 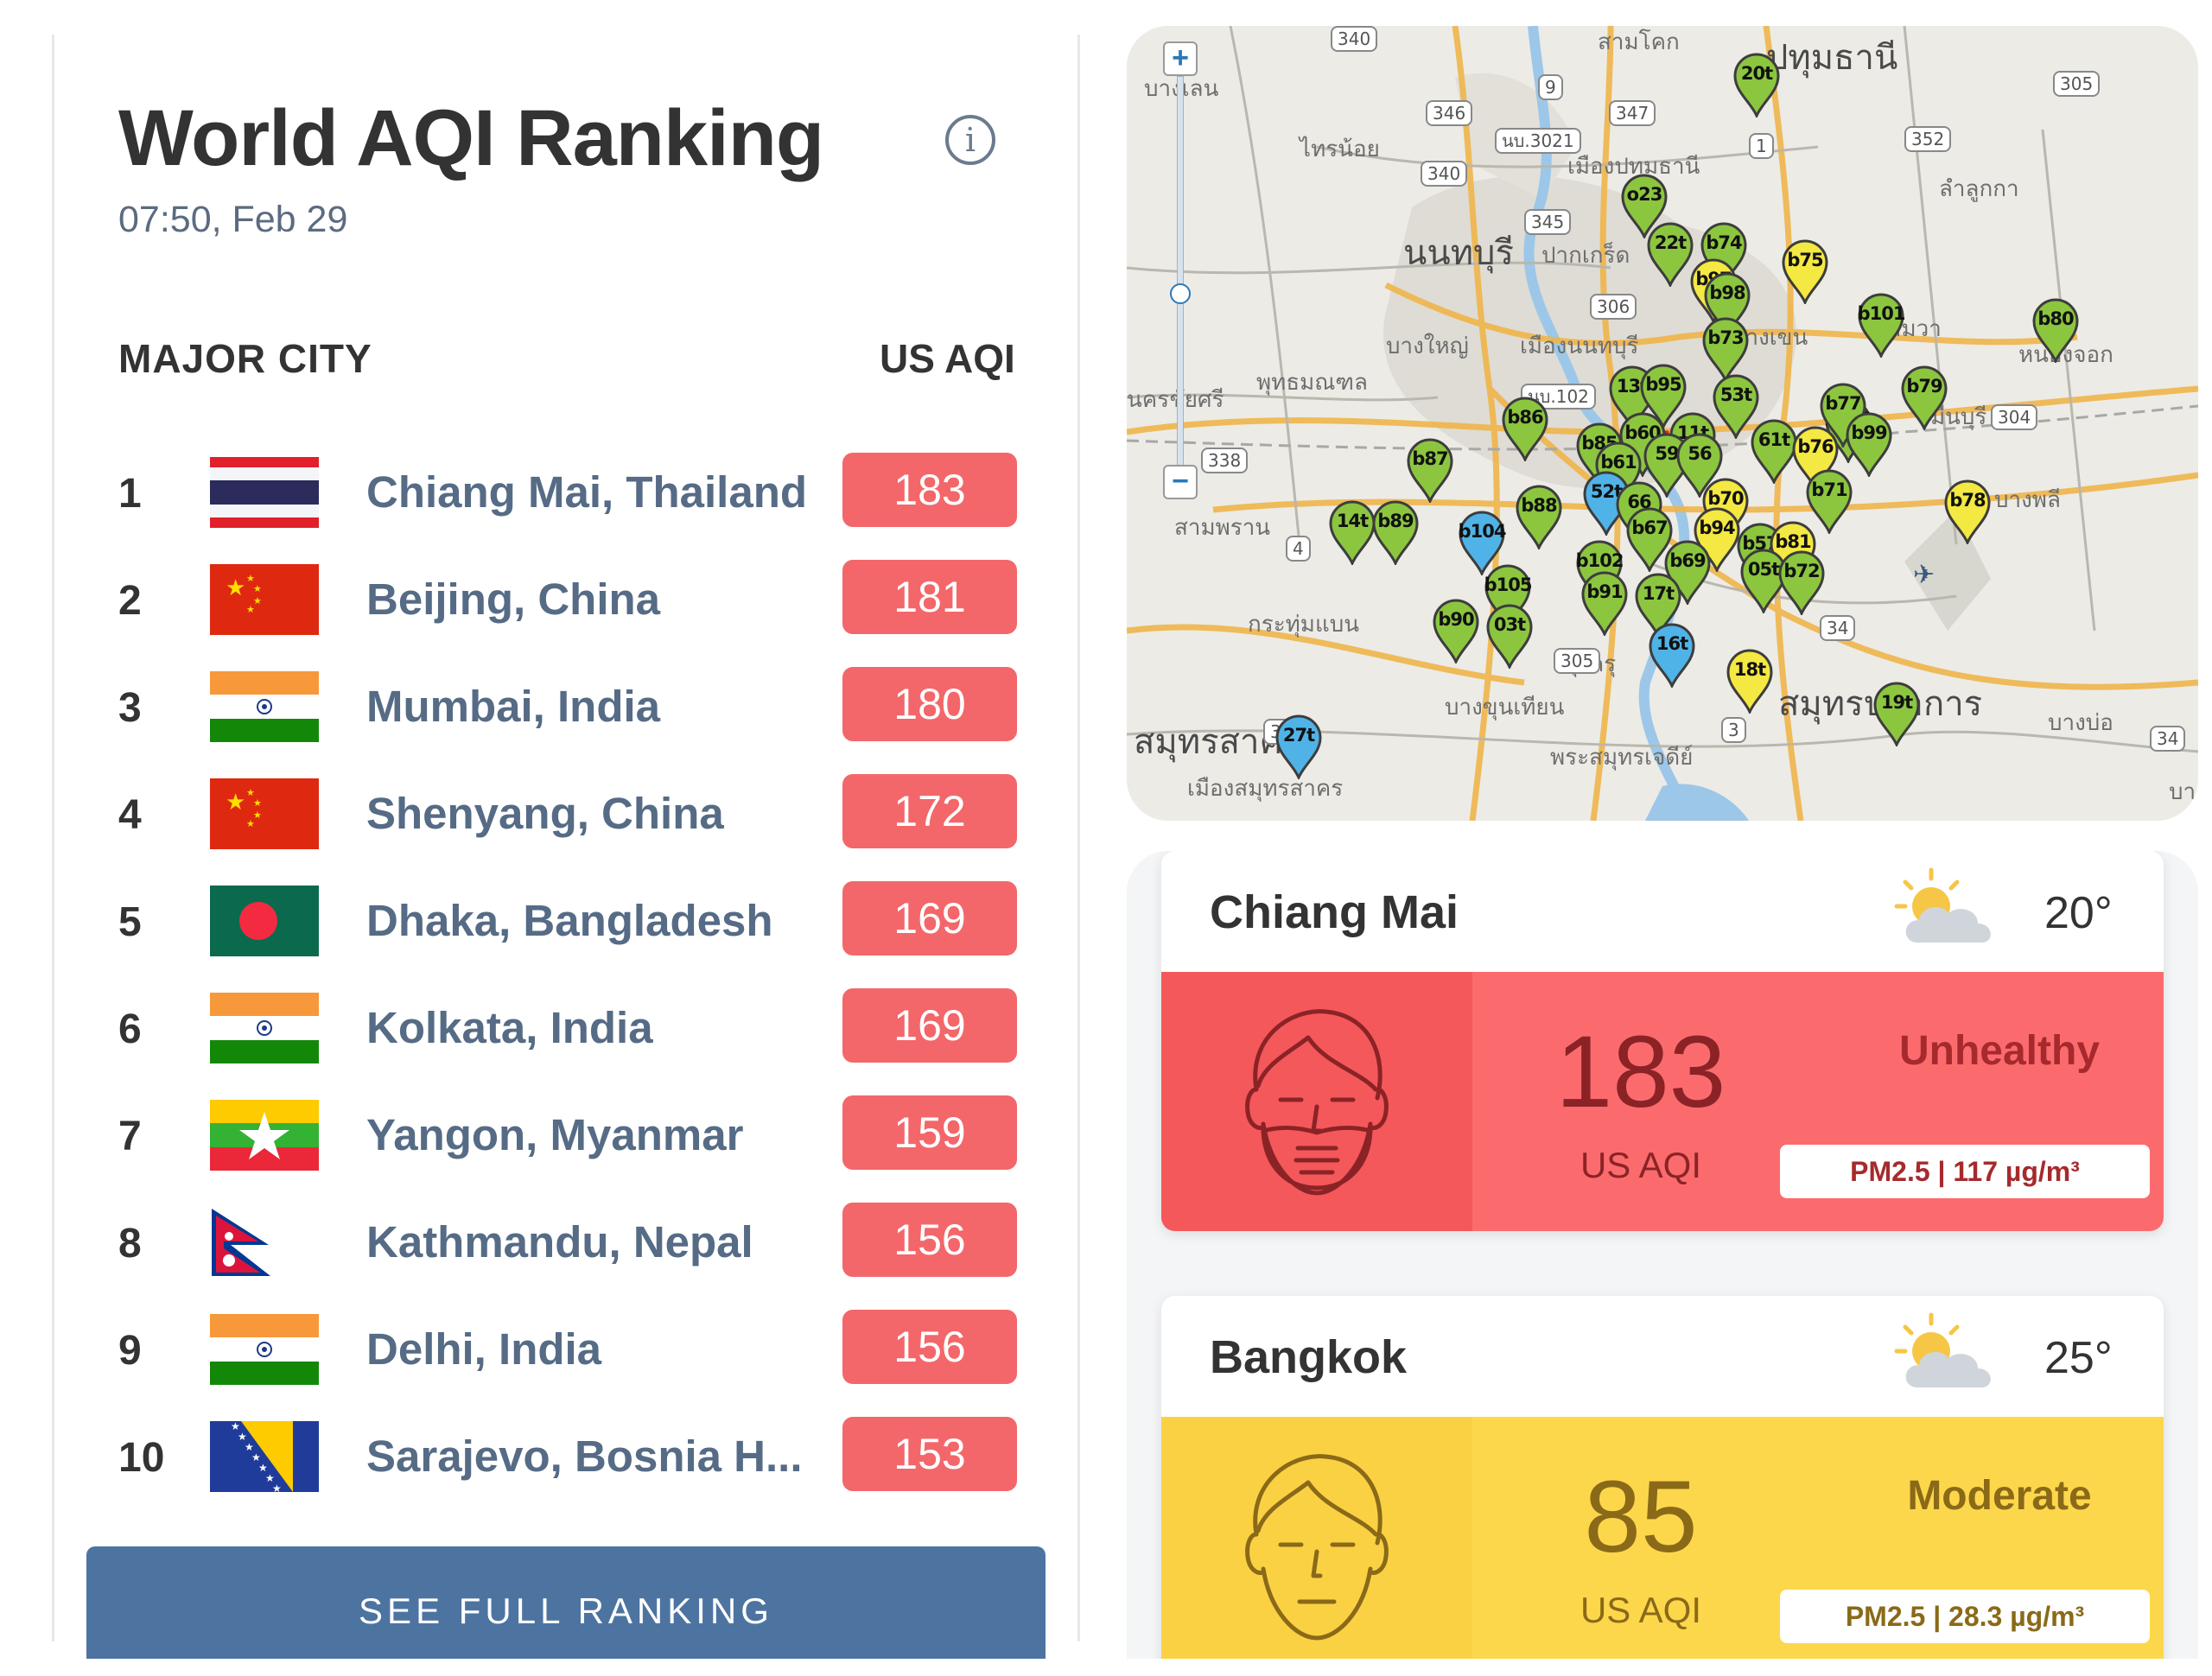 What do you see at coordinates (1805, 271) in the screenshot?
I see `aqi-station-marker: b75` at bounding box center [1805, 271].